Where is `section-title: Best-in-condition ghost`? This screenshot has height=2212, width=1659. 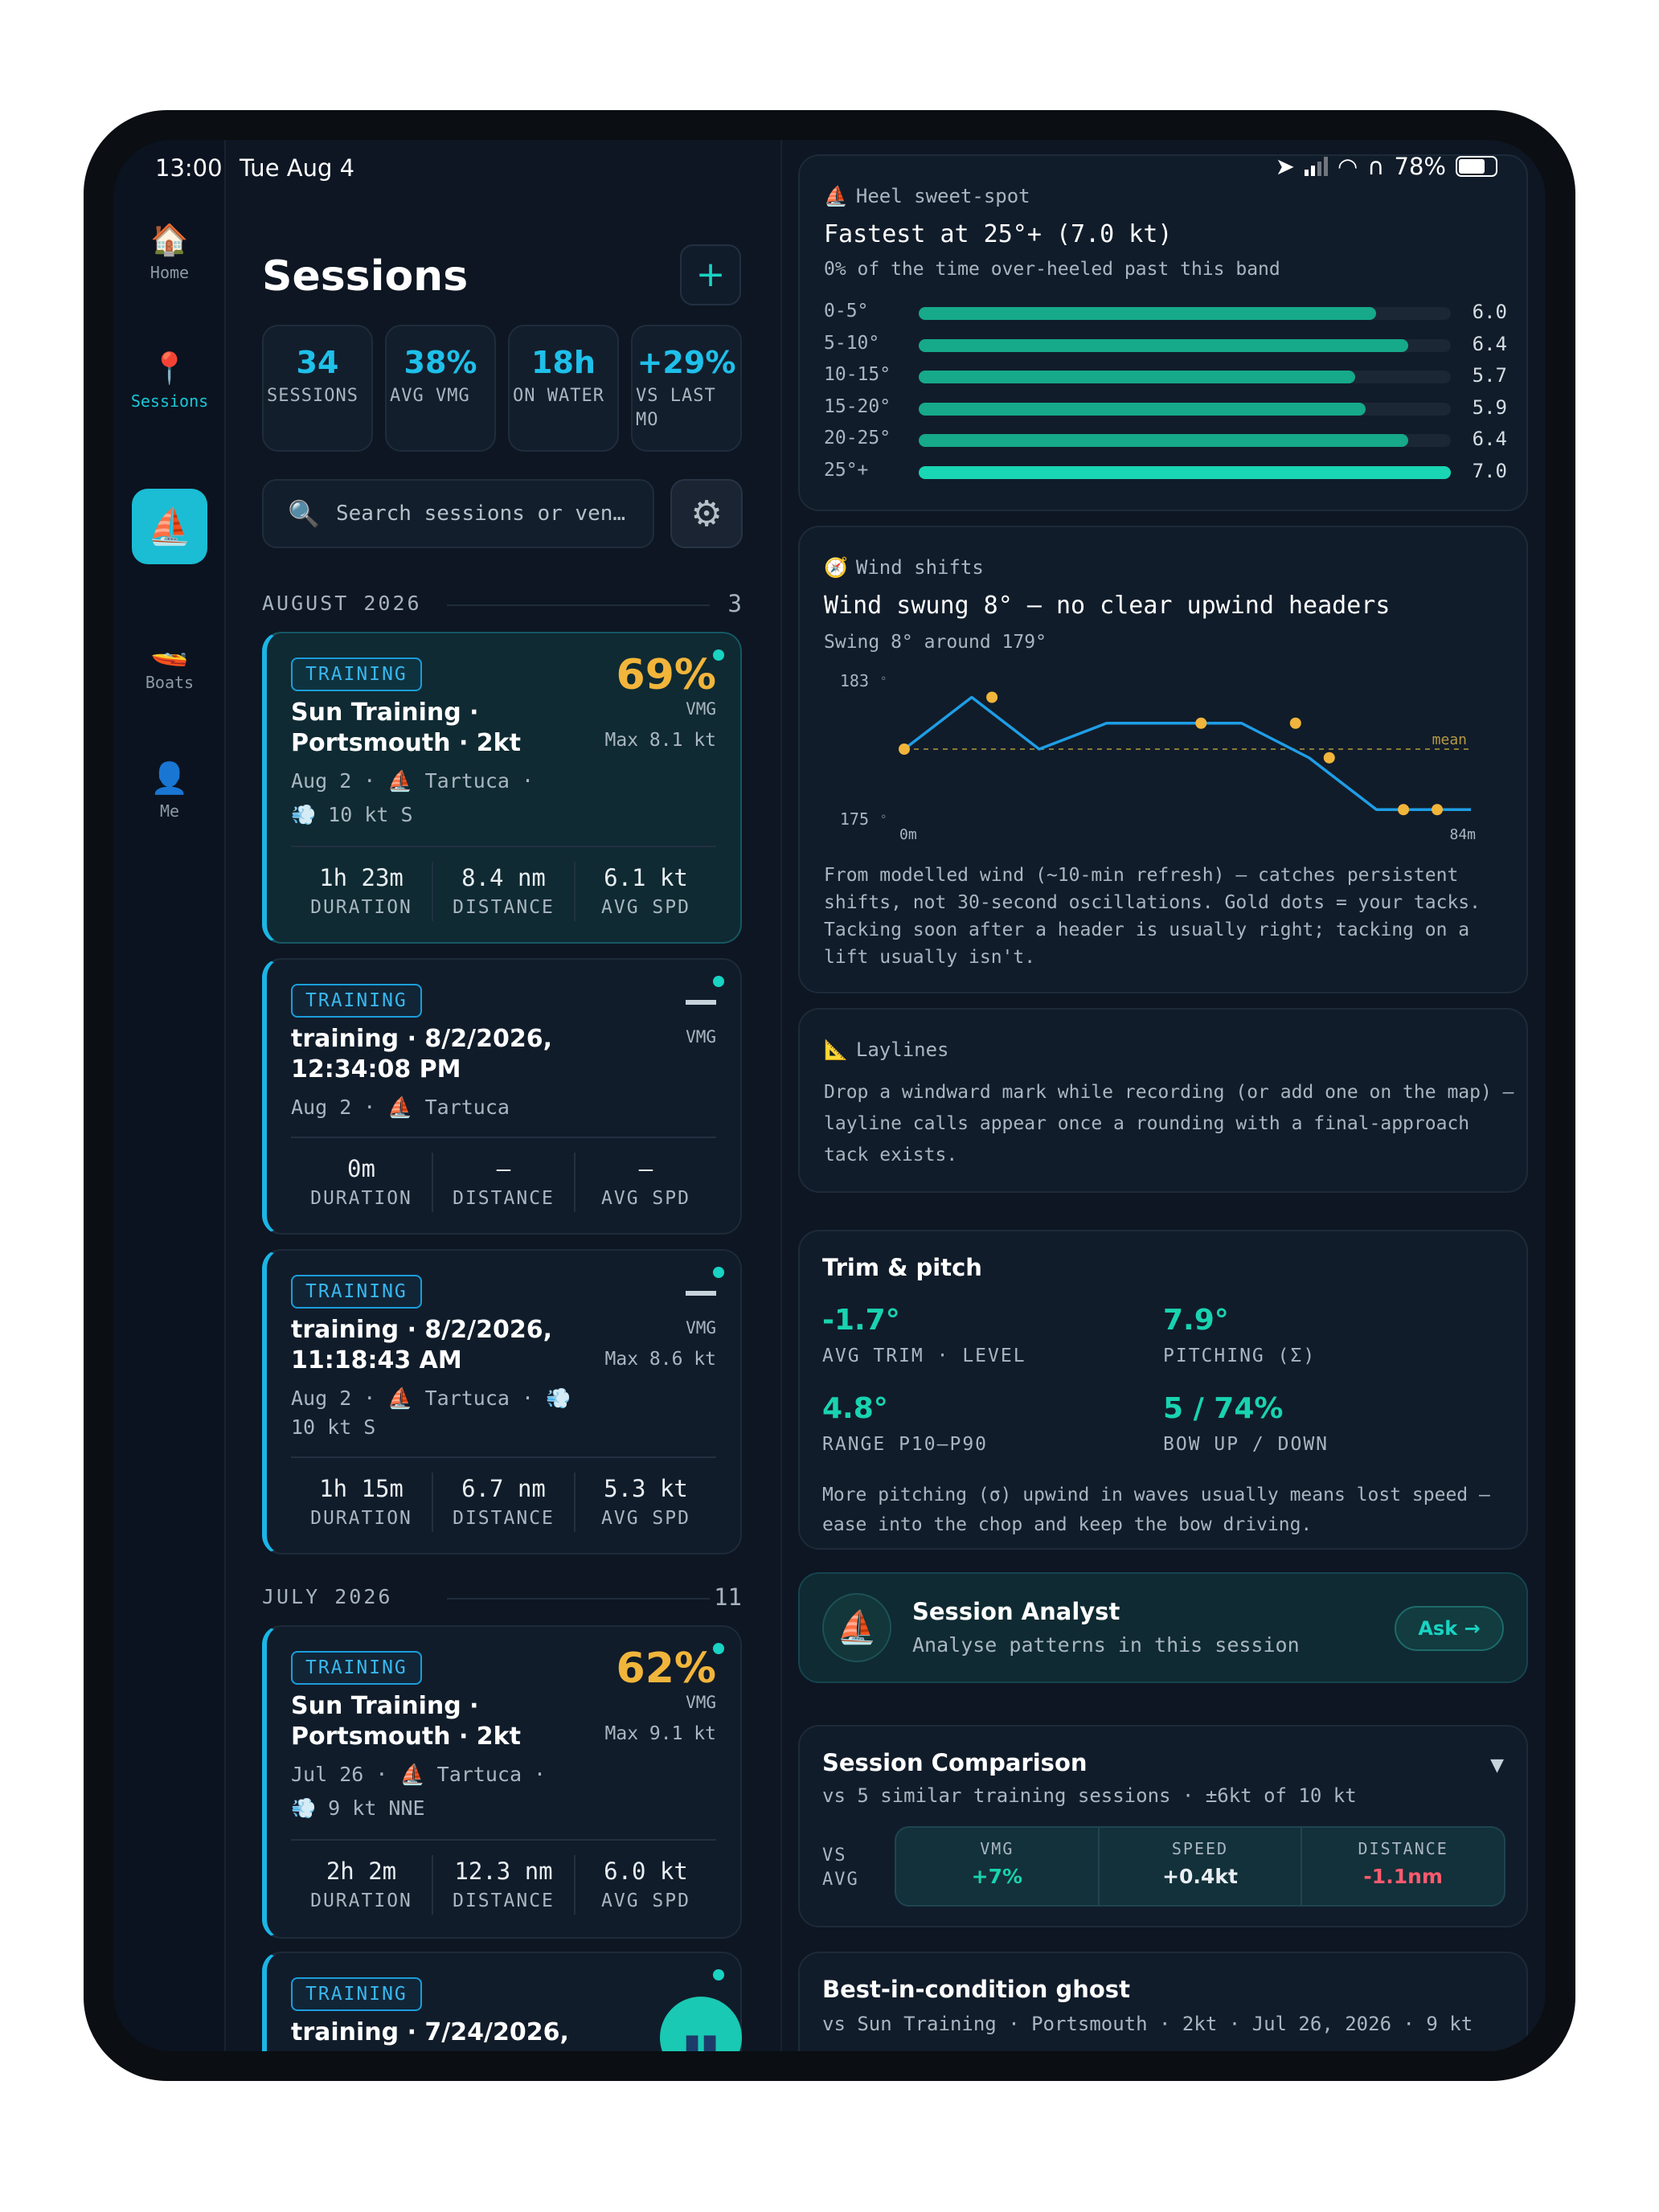
section-title: Best-in-condition ghost is located at coordinates (976, 1989).